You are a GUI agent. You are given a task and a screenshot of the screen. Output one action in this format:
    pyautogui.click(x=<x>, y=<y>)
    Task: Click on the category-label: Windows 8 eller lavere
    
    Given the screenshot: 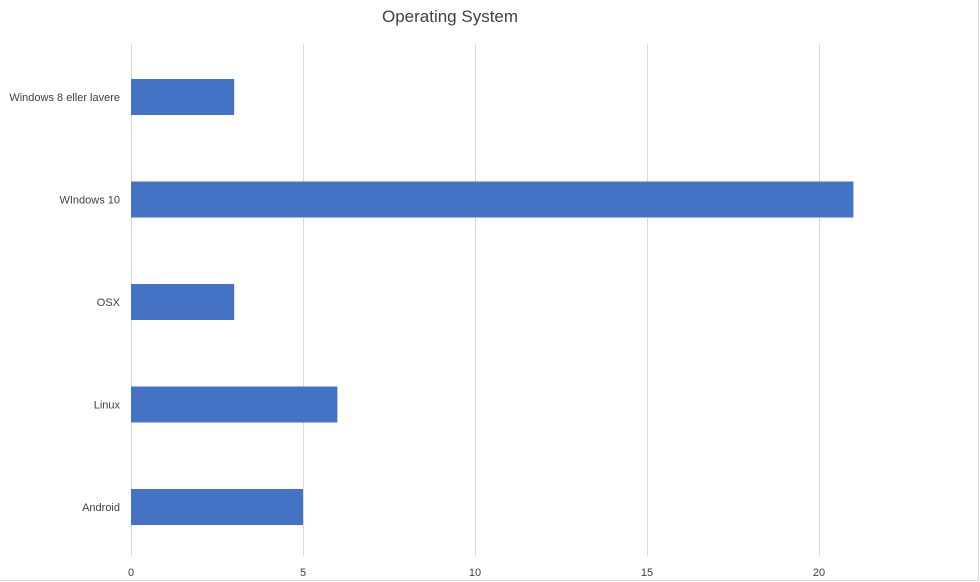 What is the action you would take?
    pyautogui.click(x=64, y=98)
    